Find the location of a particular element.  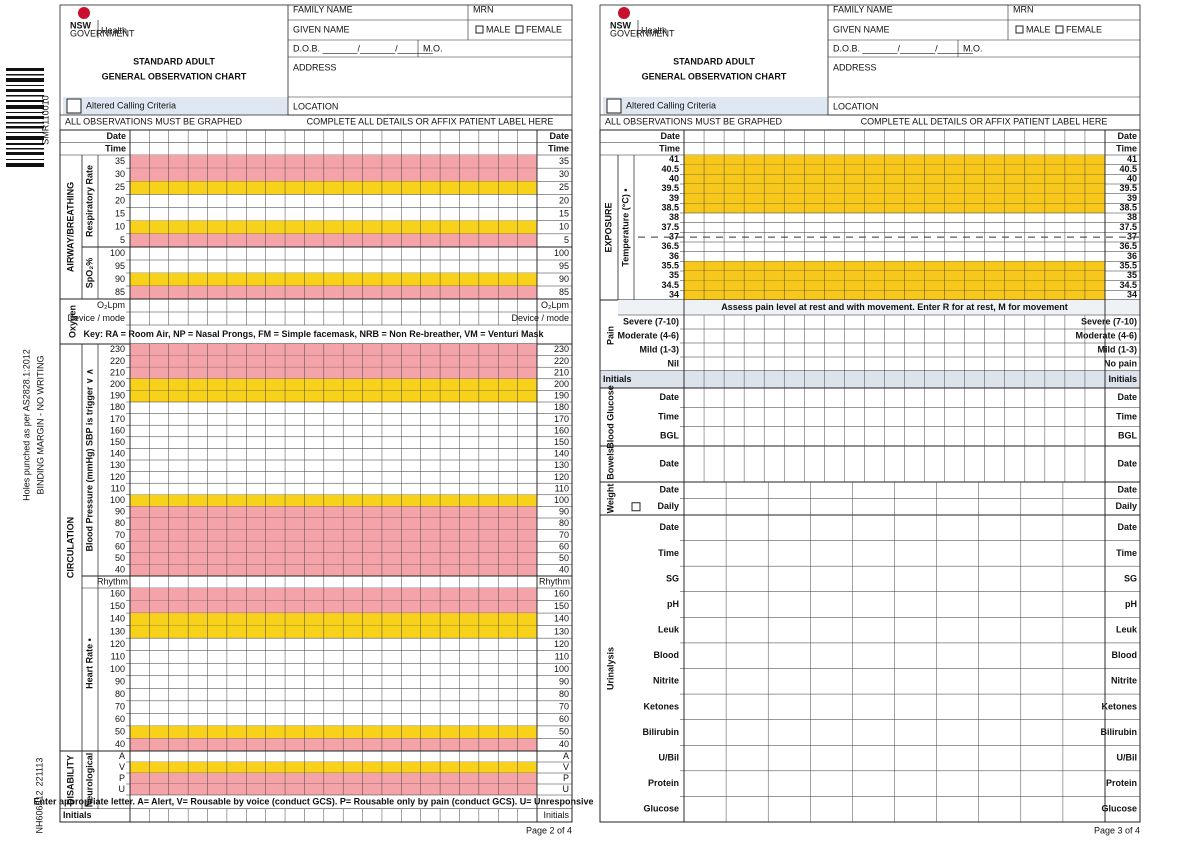

field-label: GIVEN NAME is located at coordinates (321, 29).